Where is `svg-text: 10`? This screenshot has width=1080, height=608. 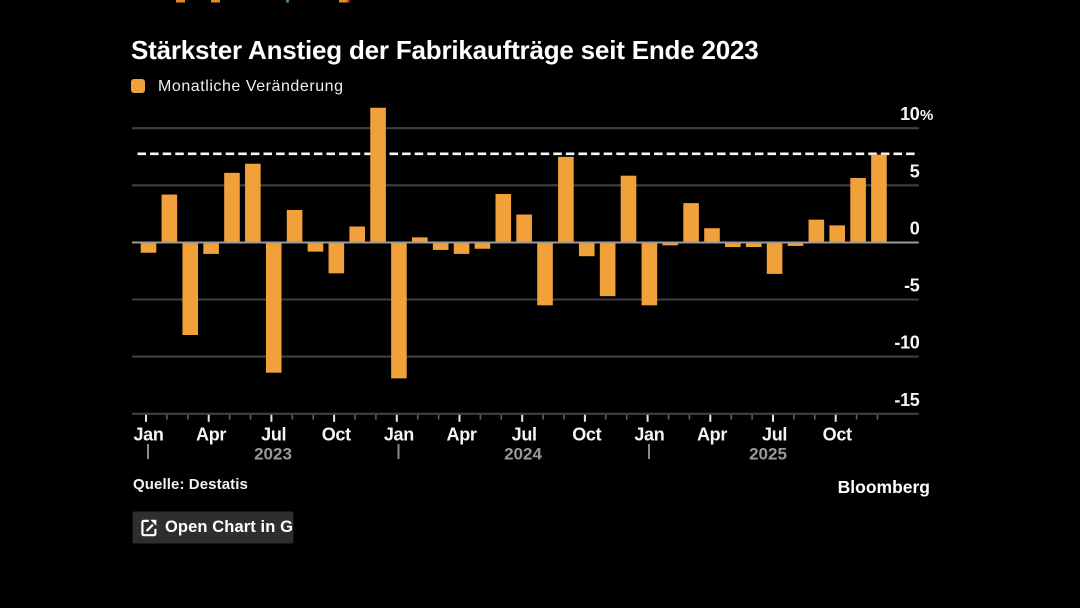
svg-text: 10 is located at coordinates (910, 114).